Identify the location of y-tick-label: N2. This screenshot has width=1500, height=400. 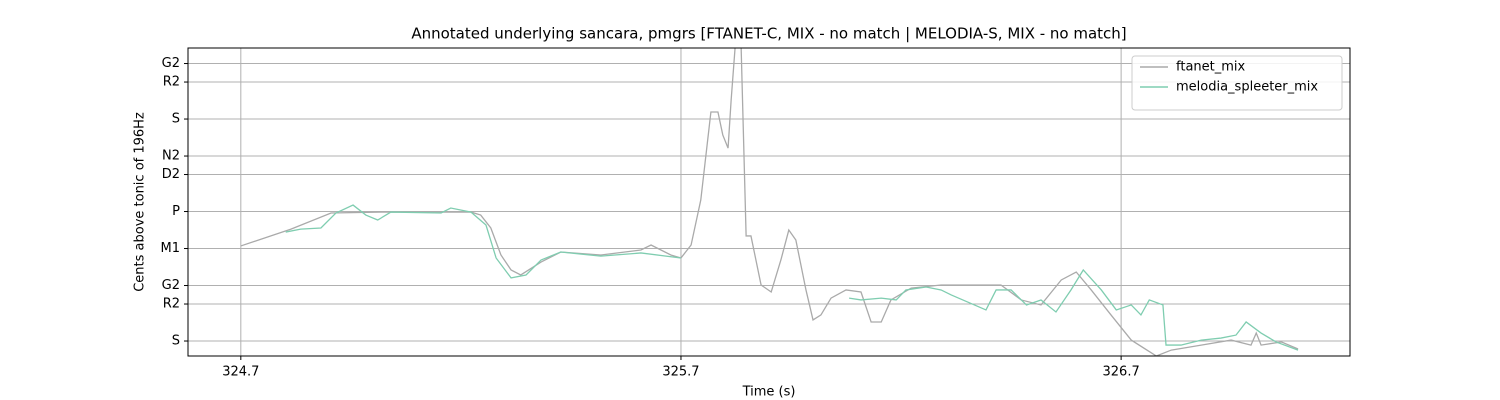
(171, 156).